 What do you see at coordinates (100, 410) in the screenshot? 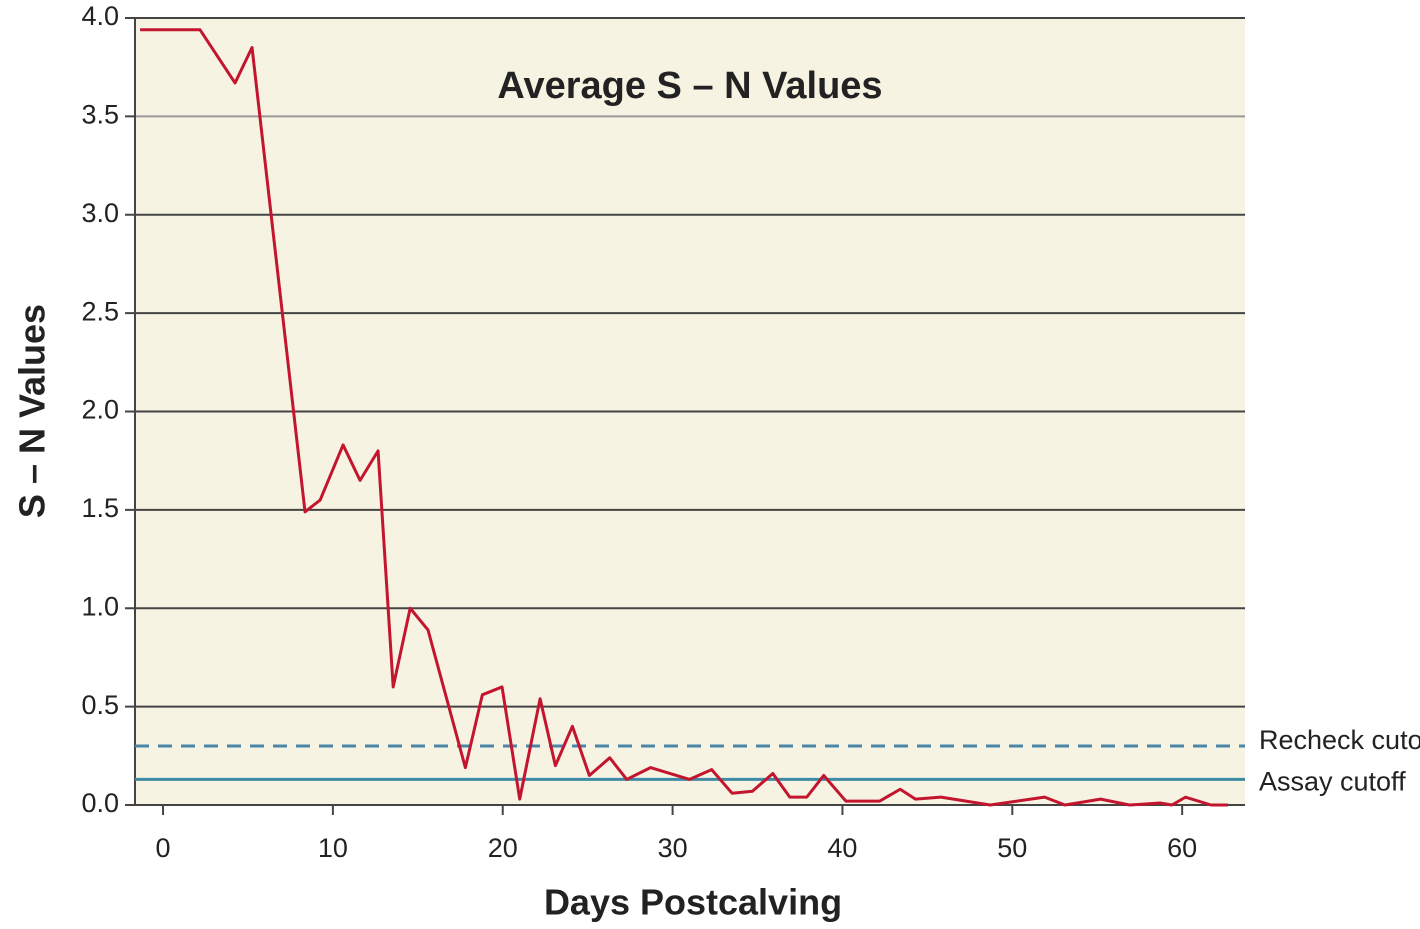
I see `y-tick-label: 2.0` at bounding box center [100, 410].